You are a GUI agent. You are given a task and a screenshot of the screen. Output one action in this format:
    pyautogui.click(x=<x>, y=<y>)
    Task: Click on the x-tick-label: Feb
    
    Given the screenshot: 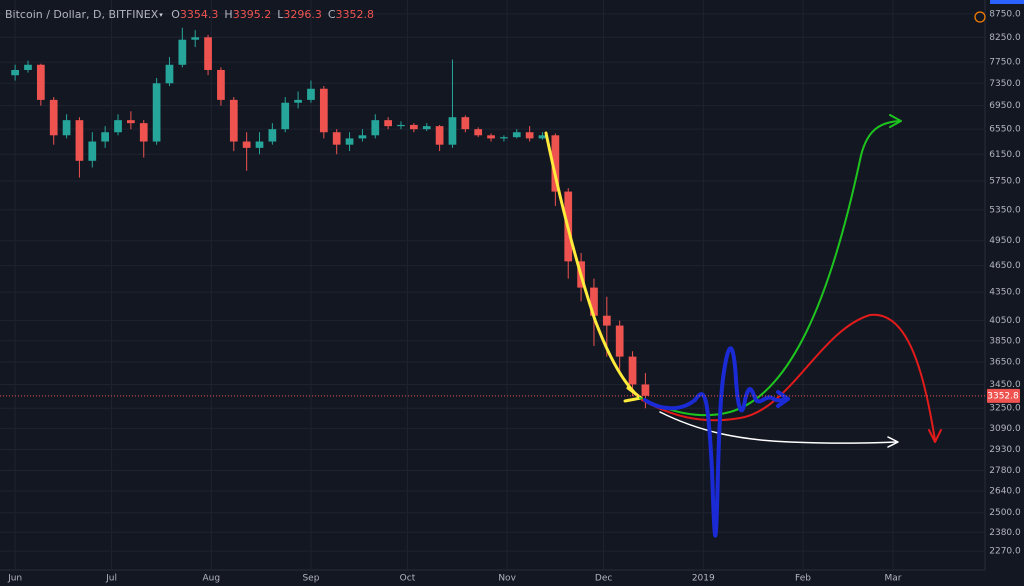 What is the action you would take?
    pyautogui.click(x=803, y=579)
    